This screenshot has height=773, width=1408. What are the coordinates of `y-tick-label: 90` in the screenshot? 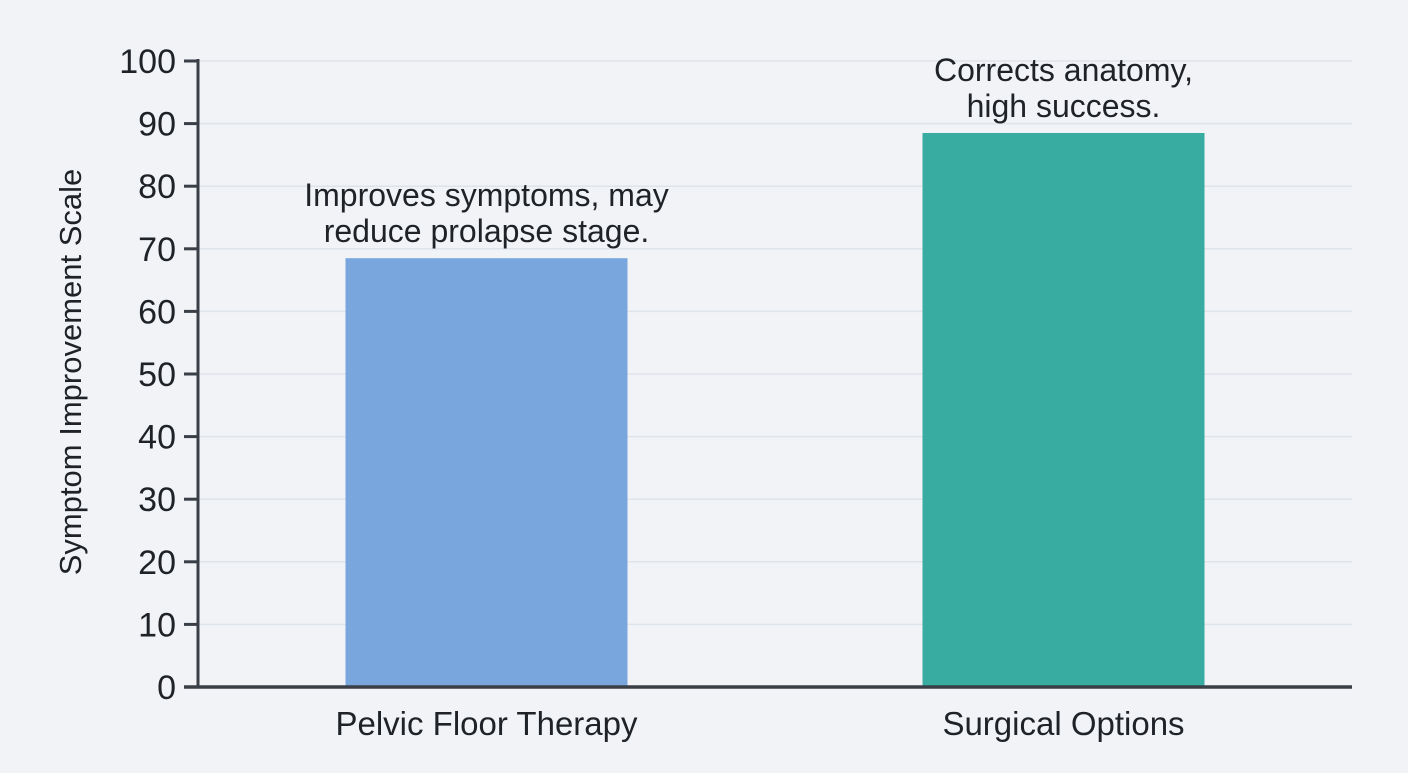 It's located at (157, 125).